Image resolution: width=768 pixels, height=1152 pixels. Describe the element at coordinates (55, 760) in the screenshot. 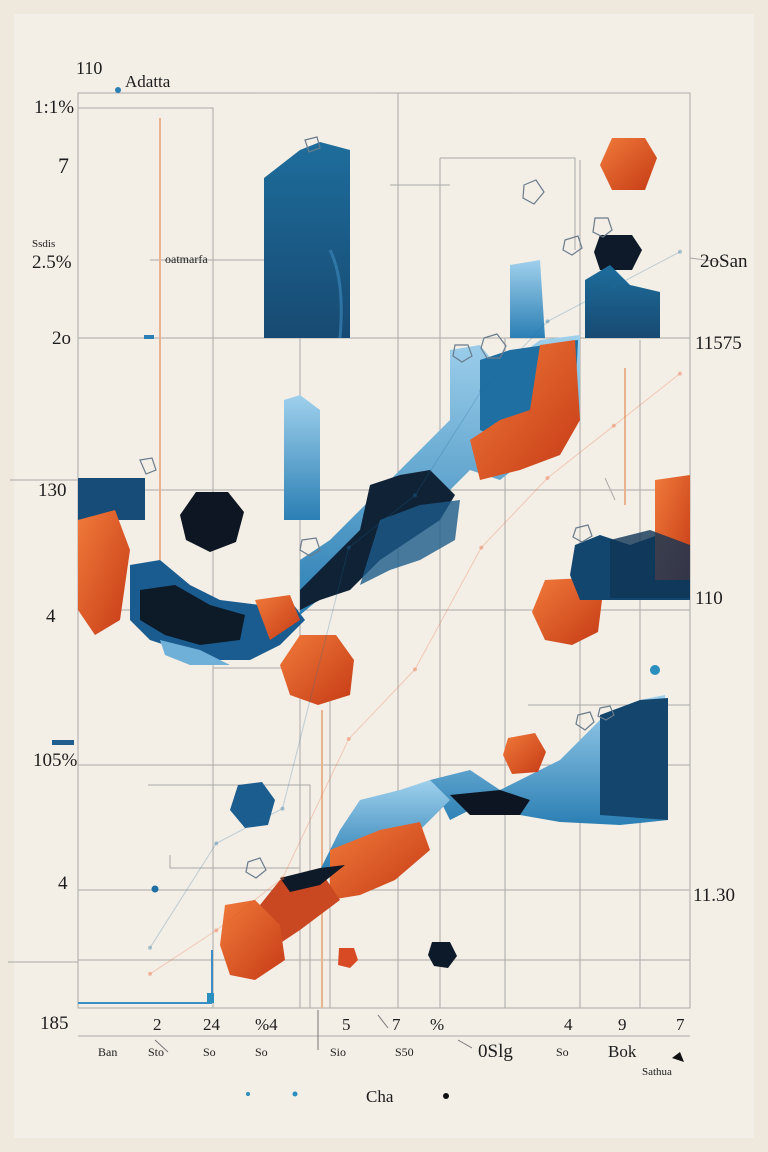

I see `y-label-7: 105%` at that location.